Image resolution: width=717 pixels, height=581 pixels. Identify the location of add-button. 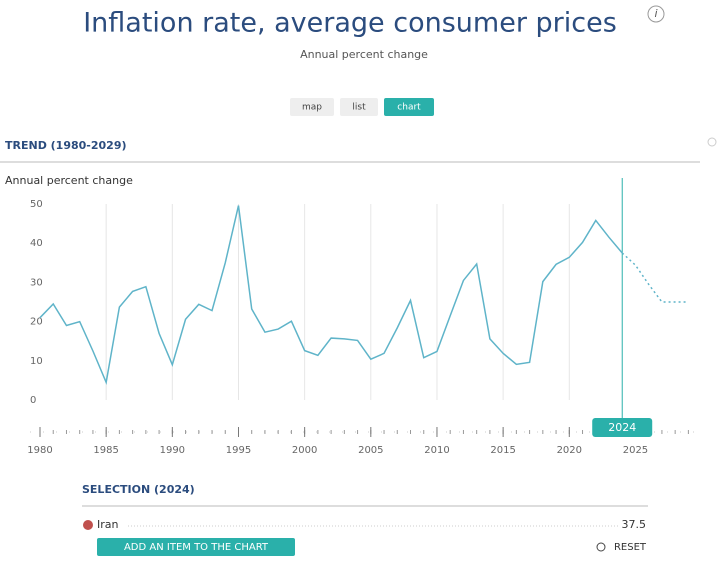
(196, 547).